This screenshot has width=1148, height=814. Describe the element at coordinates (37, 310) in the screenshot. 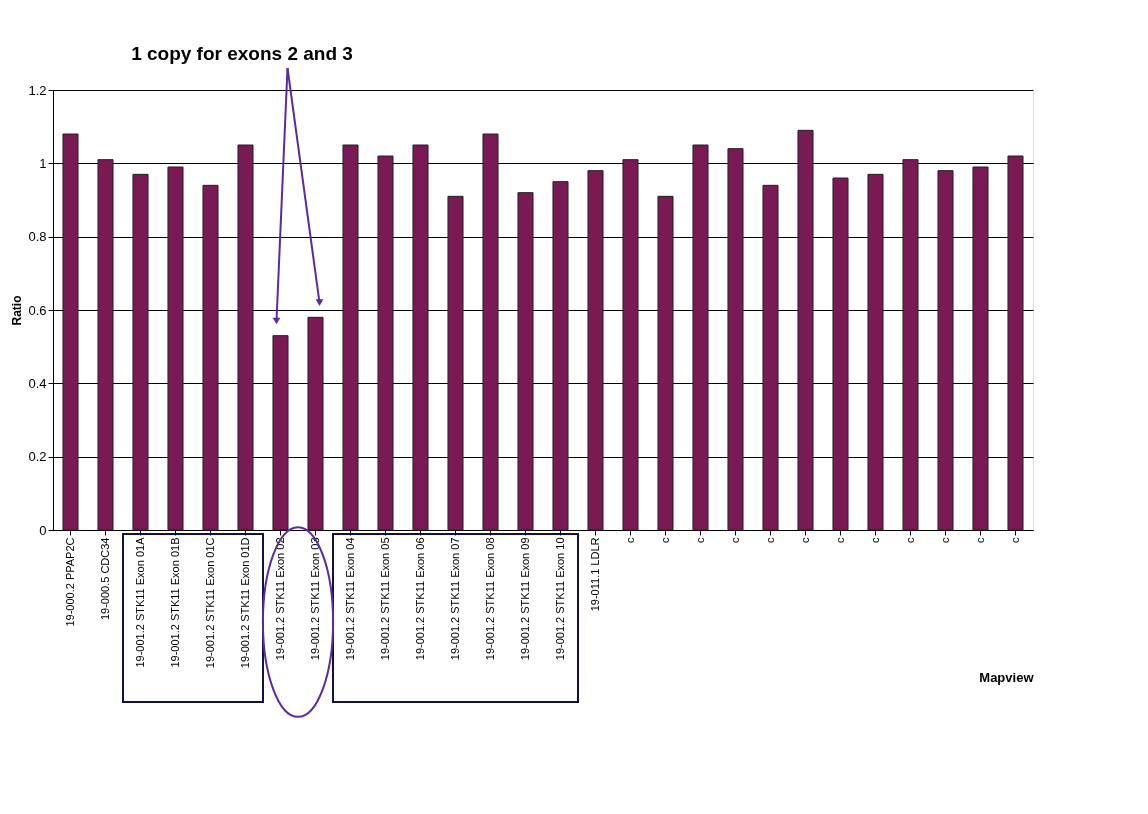

I see `y-tick-label: 0.6` at that location.